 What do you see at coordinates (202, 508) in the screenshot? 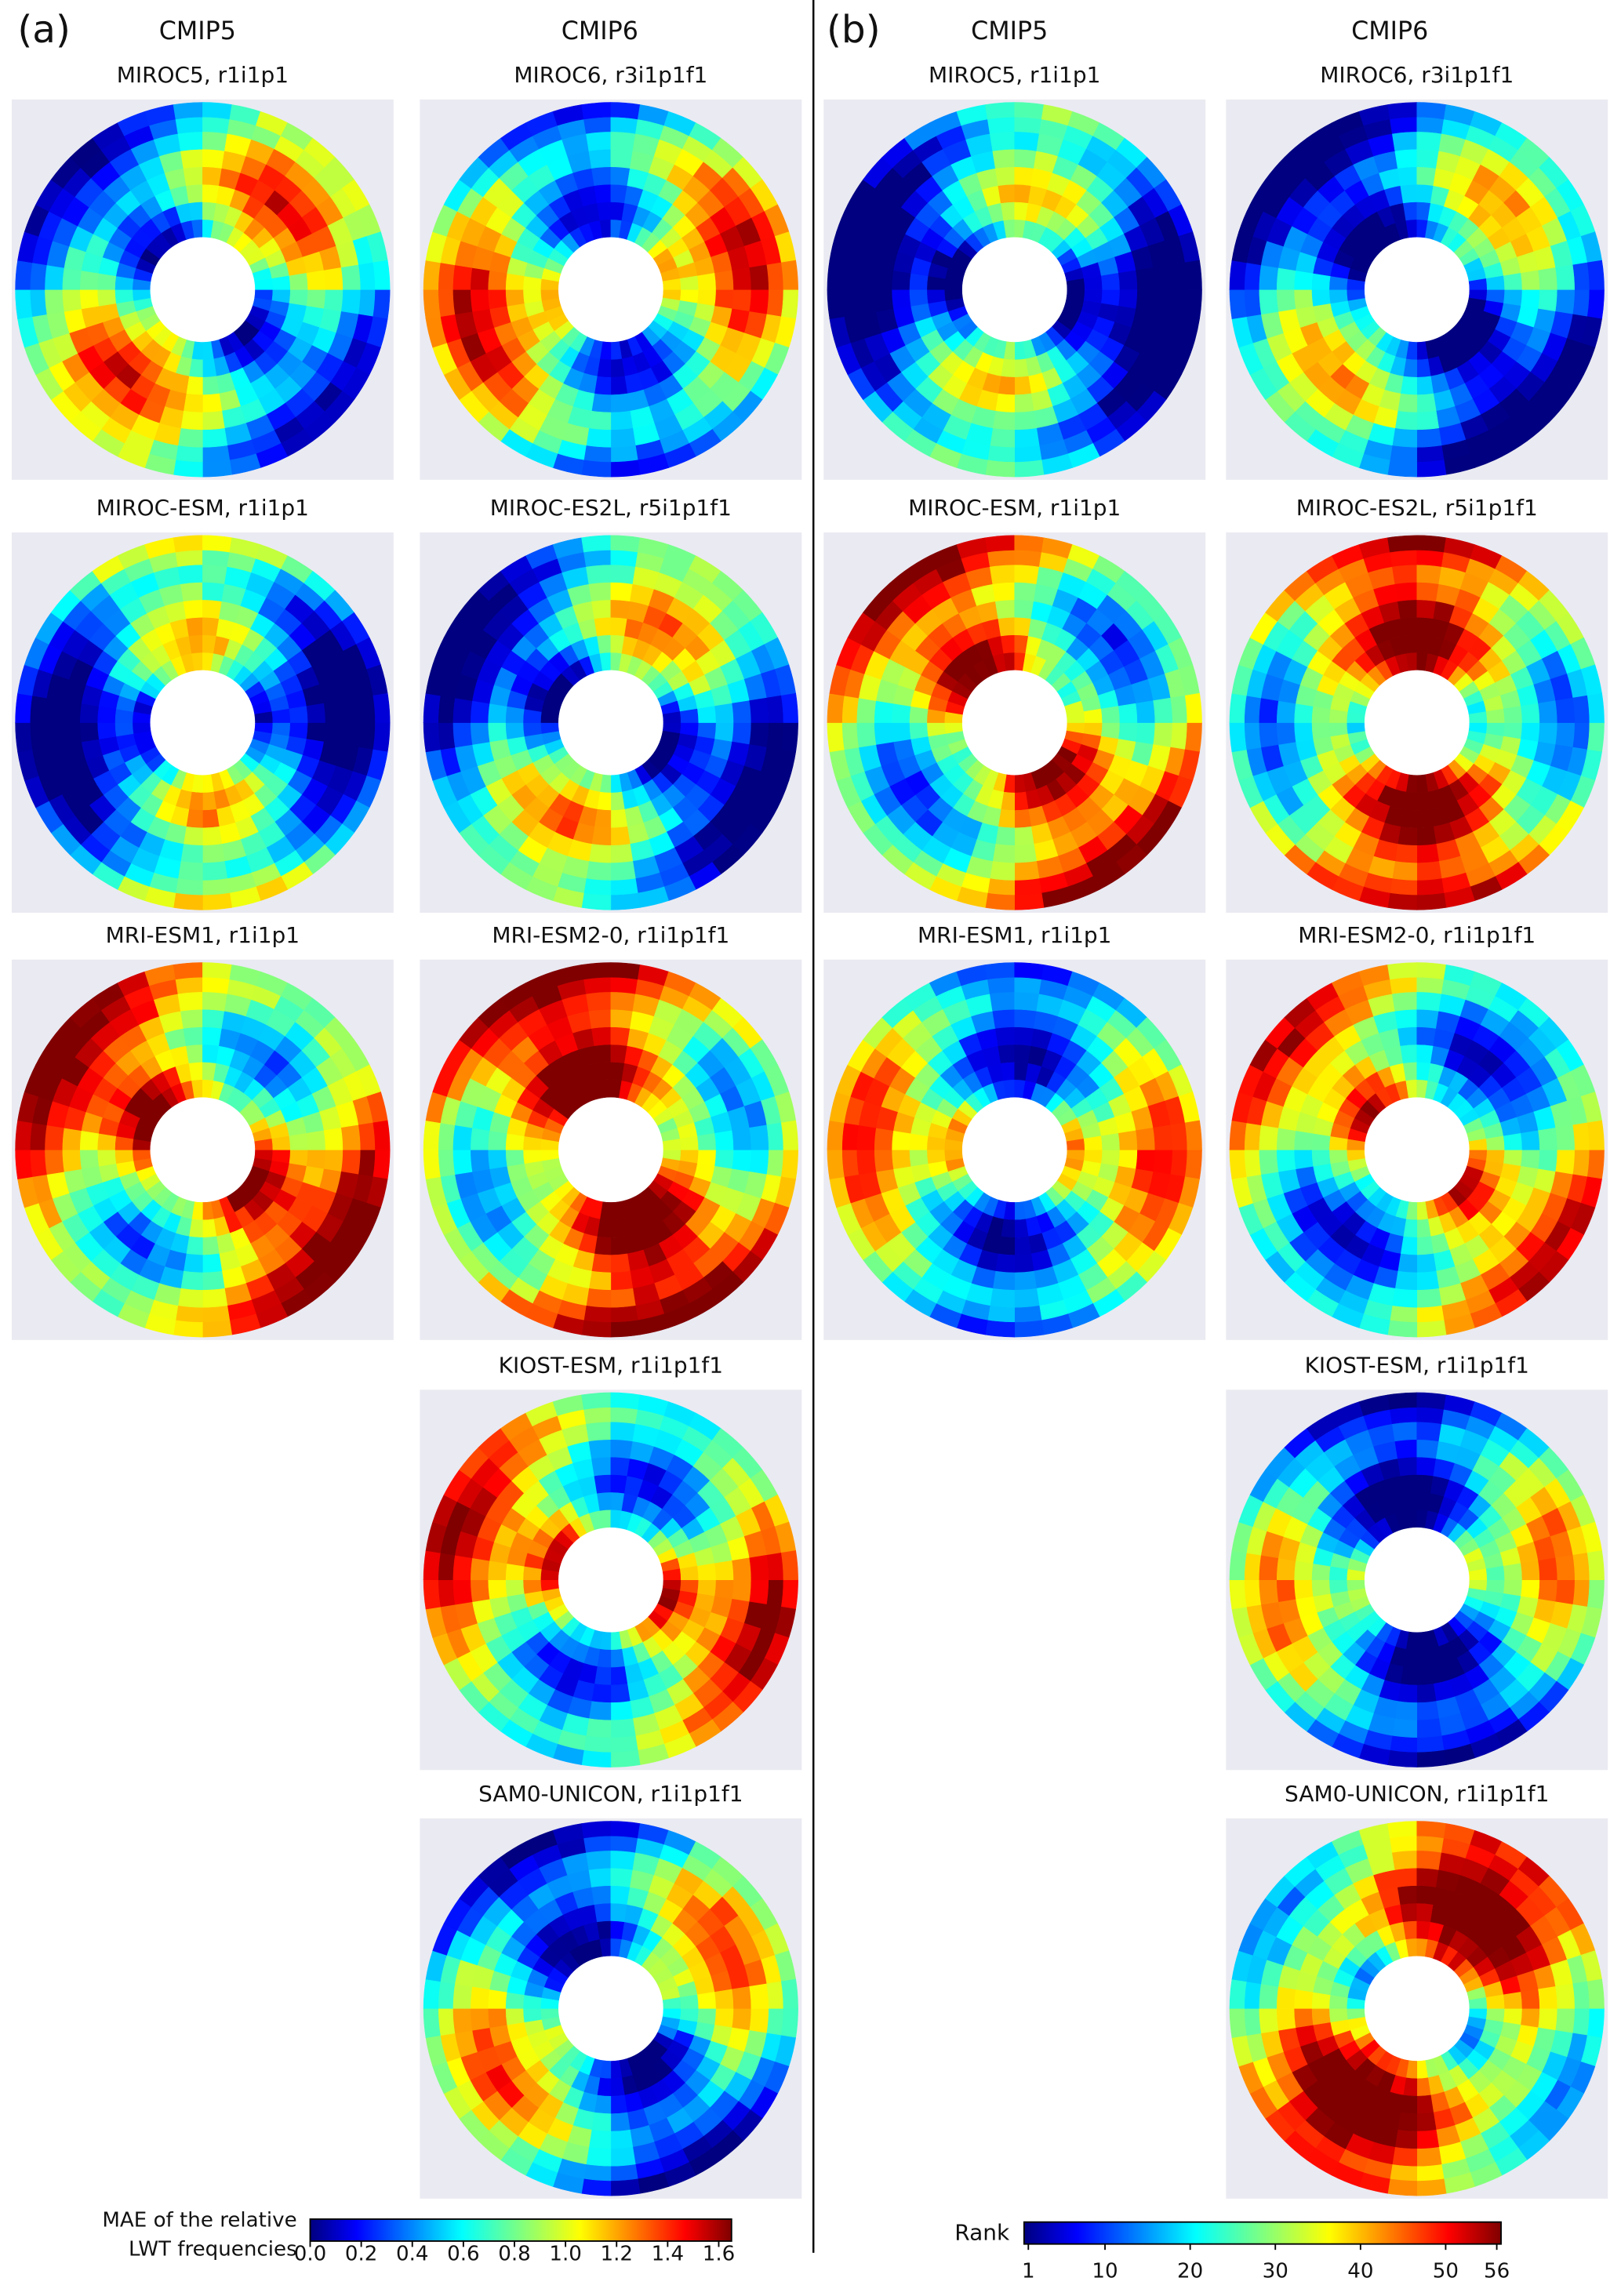
I see `map-title: MIROC-ESM, r1i1p1` at bounding box center [202, 508].